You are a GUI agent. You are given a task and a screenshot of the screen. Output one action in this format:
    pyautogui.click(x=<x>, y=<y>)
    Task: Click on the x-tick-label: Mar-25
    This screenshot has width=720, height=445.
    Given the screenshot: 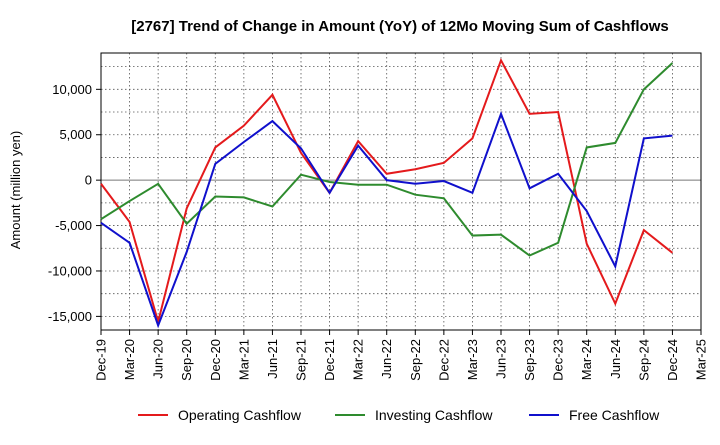 What is the action you would take?
    pyautogui.click(x=701, y=359)
    